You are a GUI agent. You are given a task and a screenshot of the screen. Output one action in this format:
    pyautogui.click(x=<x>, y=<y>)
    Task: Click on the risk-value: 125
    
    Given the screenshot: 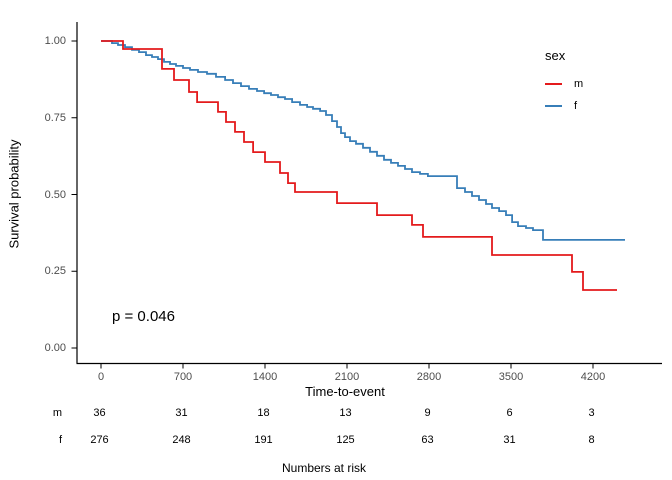 What is the action you would take?
    pyautogui.click(x=345, y=440)
    